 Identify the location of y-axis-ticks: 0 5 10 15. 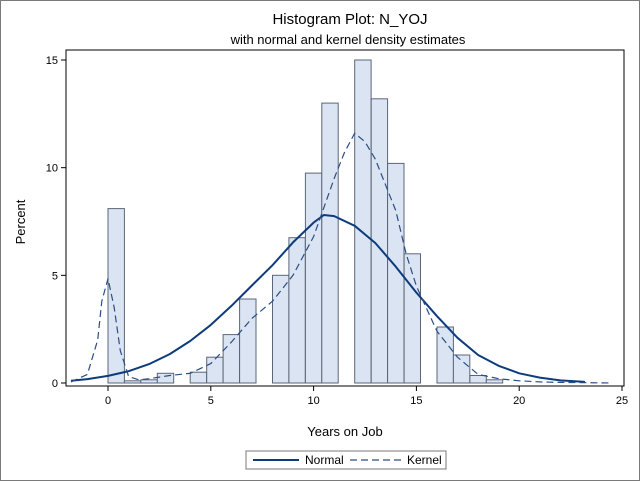
(56, 222).